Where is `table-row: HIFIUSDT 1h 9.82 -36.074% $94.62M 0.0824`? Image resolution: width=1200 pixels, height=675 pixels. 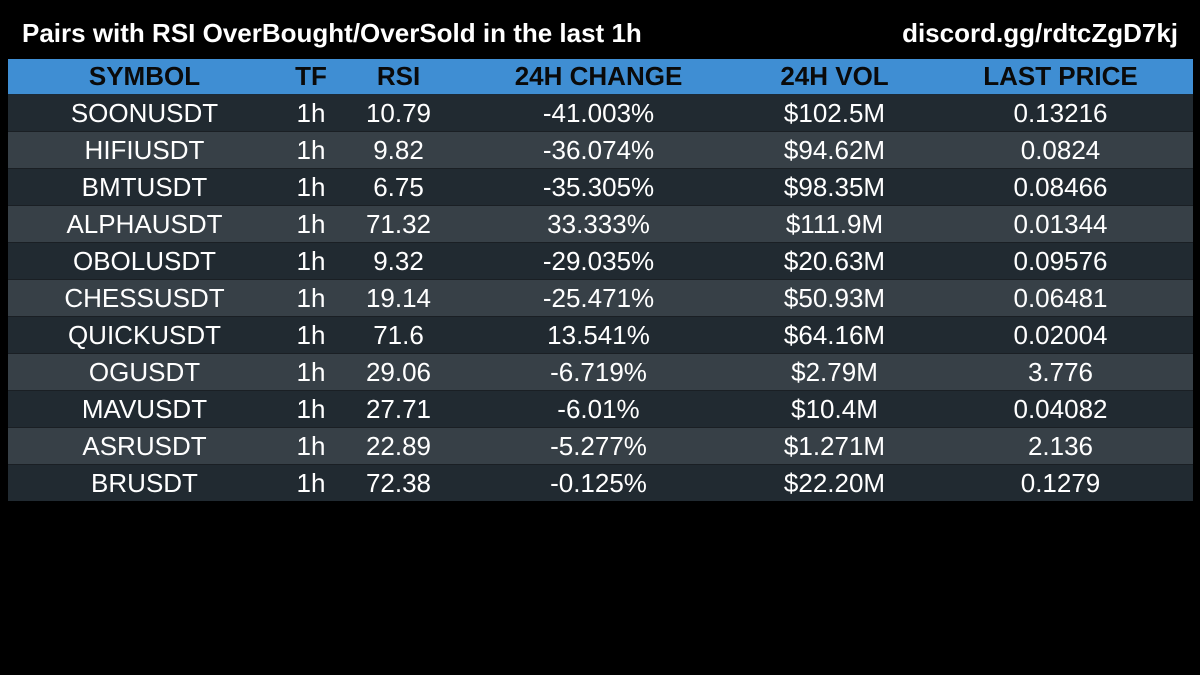
table-row: HIFIUSDT 1h 9.82 -36.074% $94.62M 0.0824 is located at coordinates (600, 150).